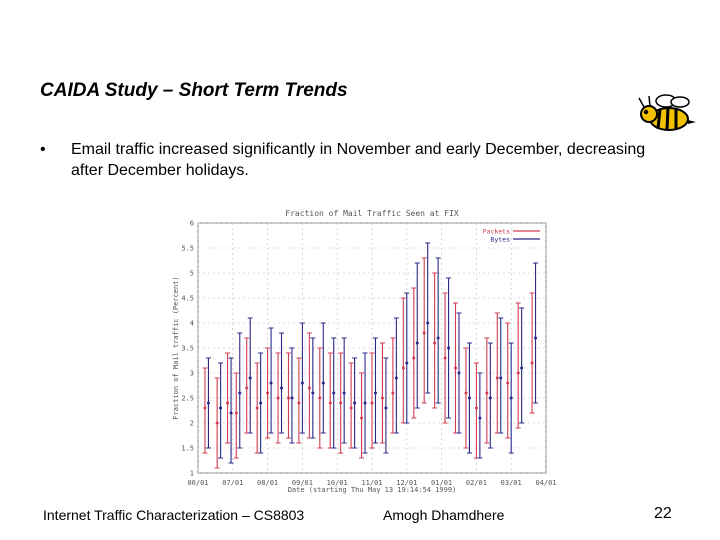 The height and width of the screenshot is (540, 720). Describe the element at coordinates (667, 112) in the screenshot. I see `bee-mascot-icon` at that location.